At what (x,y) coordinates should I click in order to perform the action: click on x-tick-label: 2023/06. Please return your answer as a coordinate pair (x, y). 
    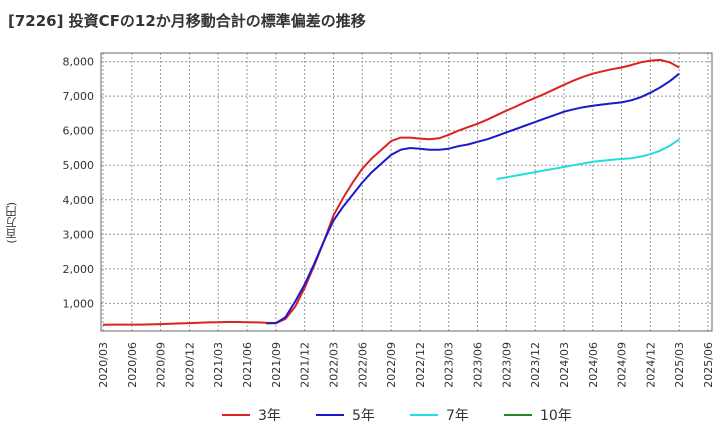
    Looking at the image, I should click on (478, 365).